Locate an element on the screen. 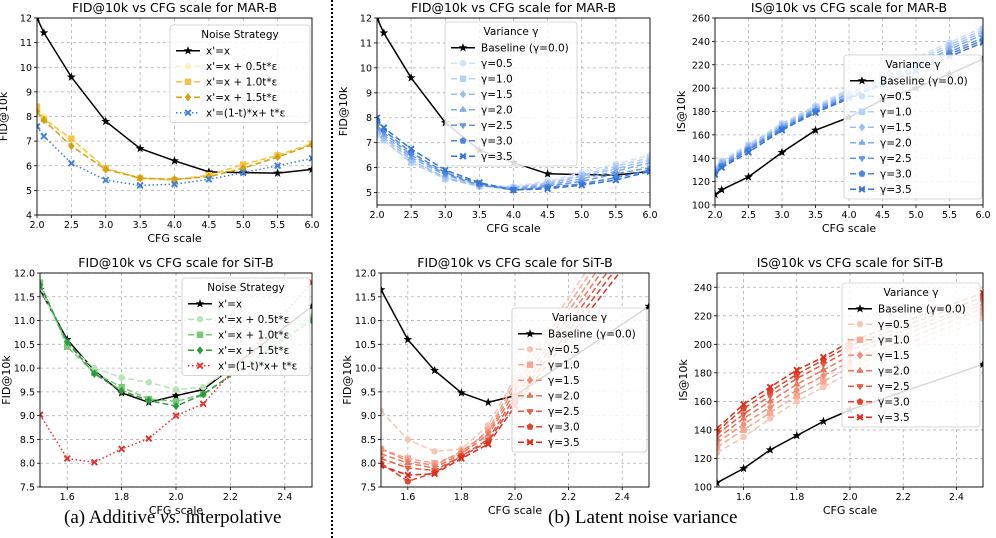  y-tick-label: 4 is located at coordinates (29, 216).